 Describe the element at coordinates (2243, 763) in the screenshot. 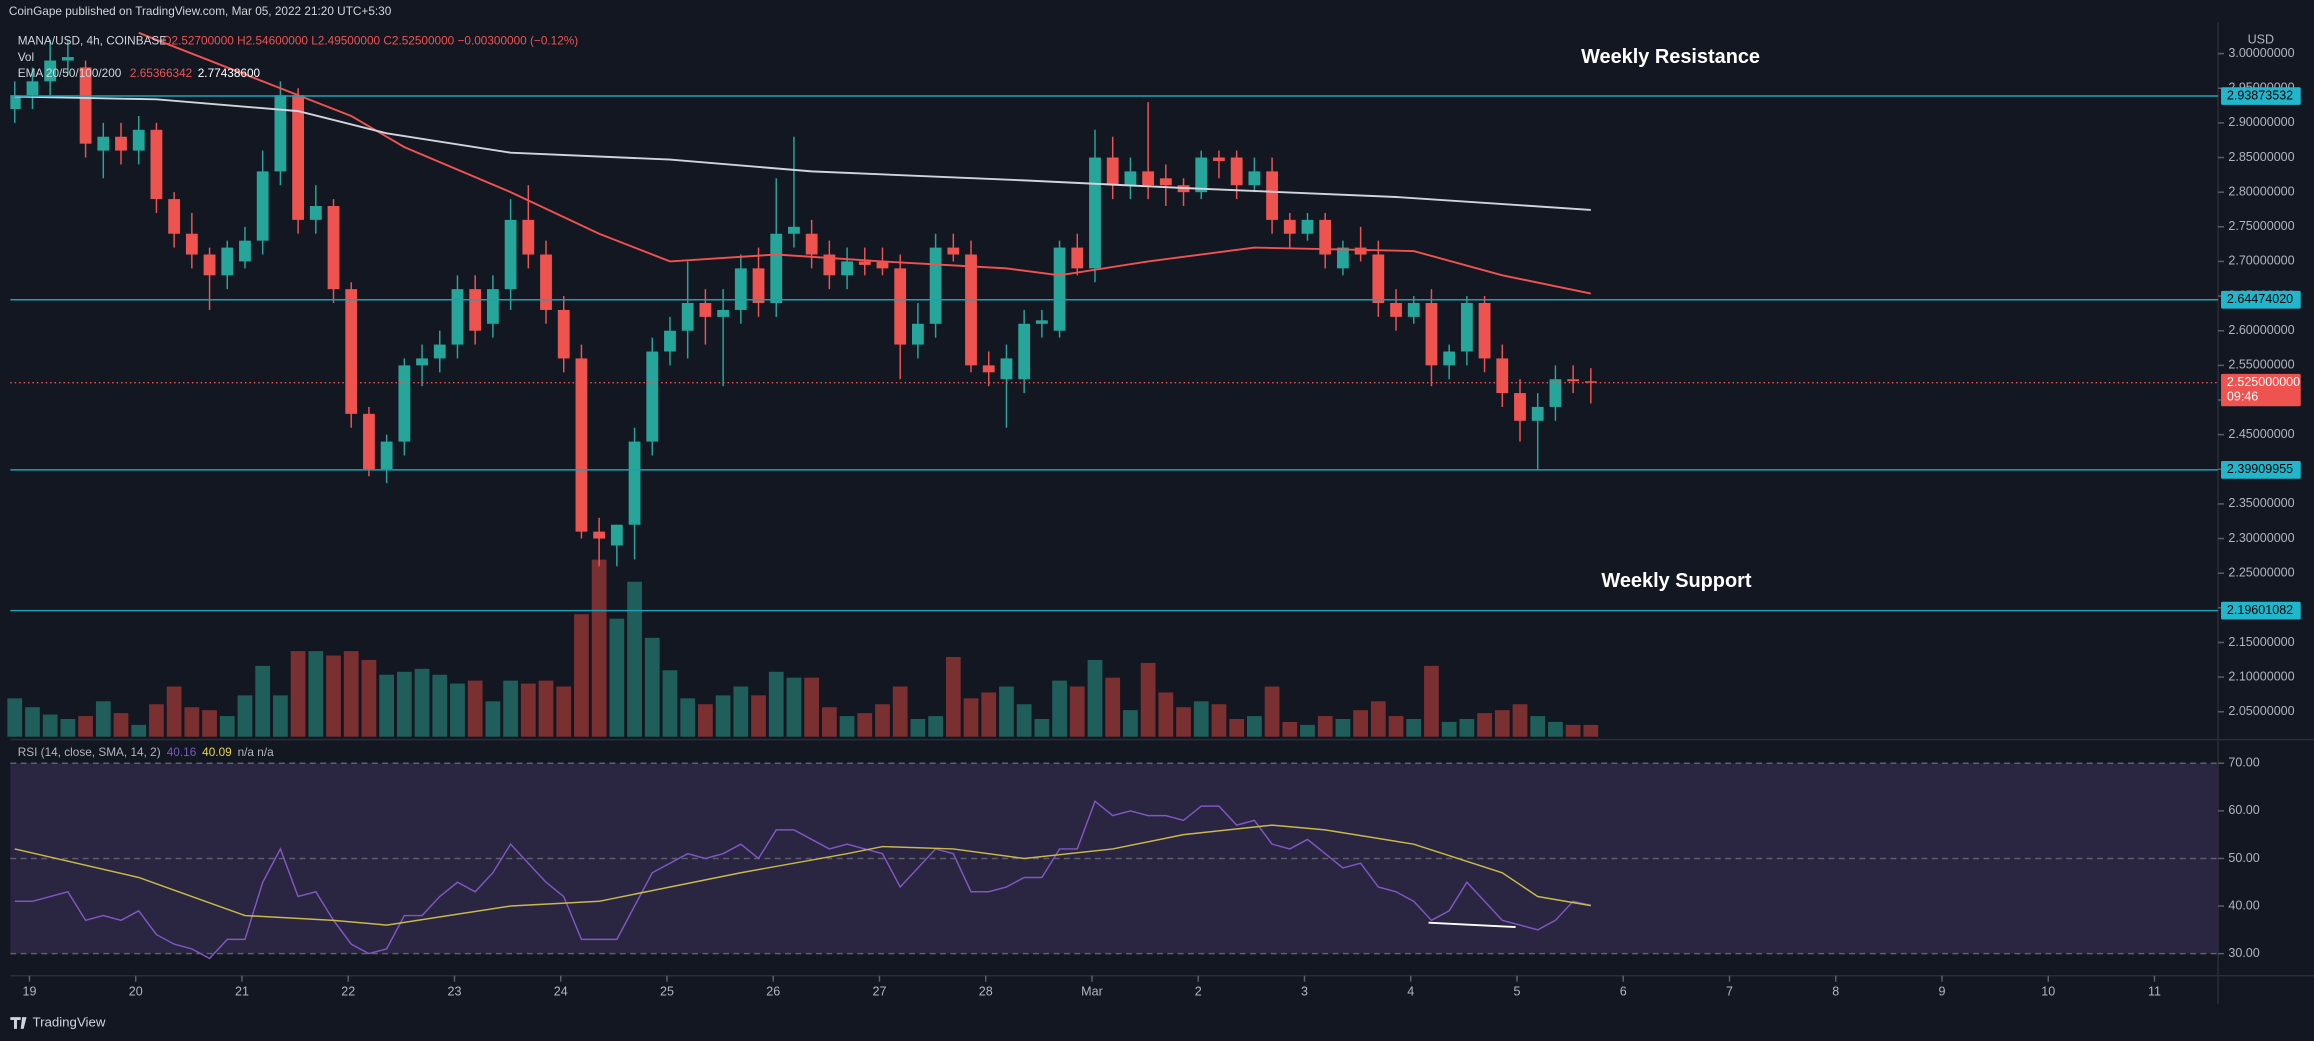

I see `y-tick-label: 70.00` at that location.